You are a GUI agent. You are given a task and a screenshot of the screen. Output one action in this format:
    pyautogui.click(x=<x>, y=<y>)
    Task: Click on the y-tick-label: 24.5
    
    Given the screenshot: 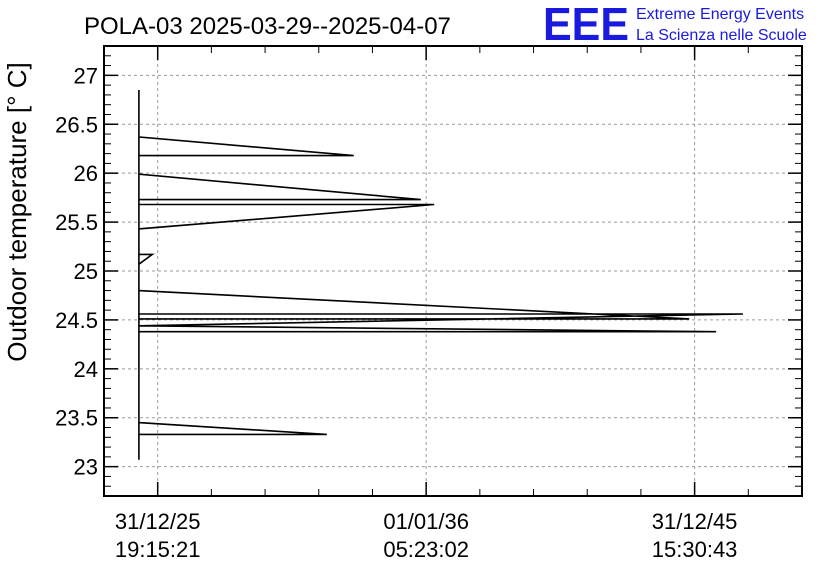 What is the action you would take?
    pyautogui.click(x=76, y=320)
    